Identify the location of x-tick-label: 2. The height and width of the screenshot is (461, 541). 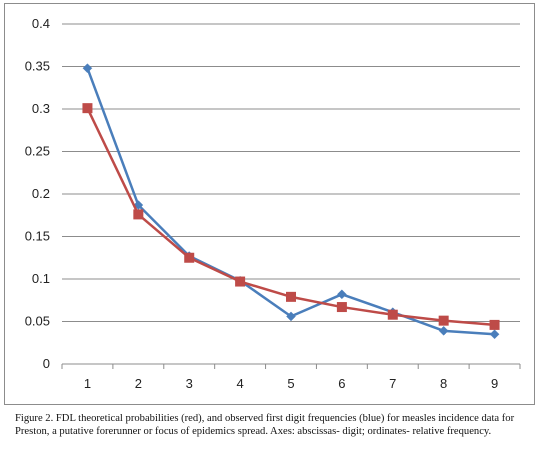
(138, 383).